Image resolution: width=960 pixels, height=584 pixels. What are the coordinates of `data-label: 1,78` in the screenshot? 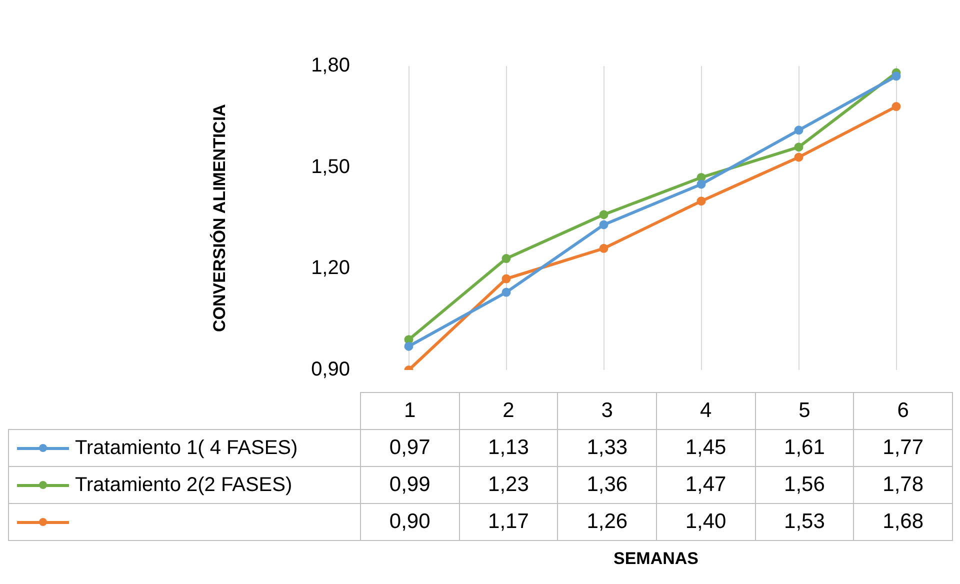 It's located at (903, 485).